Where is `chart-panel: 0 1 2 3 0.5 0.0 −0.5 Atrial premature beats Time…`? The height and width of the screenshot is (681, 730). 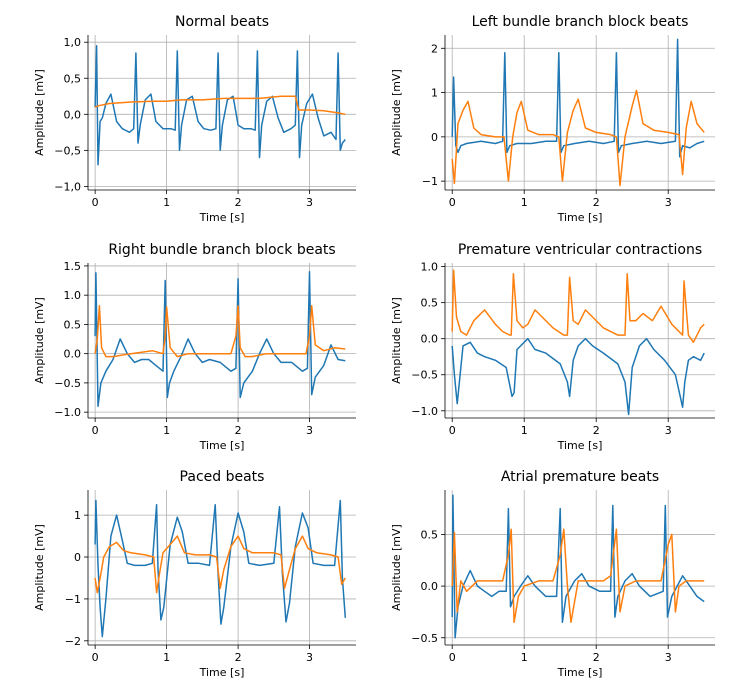
chart-panel: 0 1 2 3 0.5 0.0 −0.5 Atrial premature beats Time… is located at coordinates (552, 574).